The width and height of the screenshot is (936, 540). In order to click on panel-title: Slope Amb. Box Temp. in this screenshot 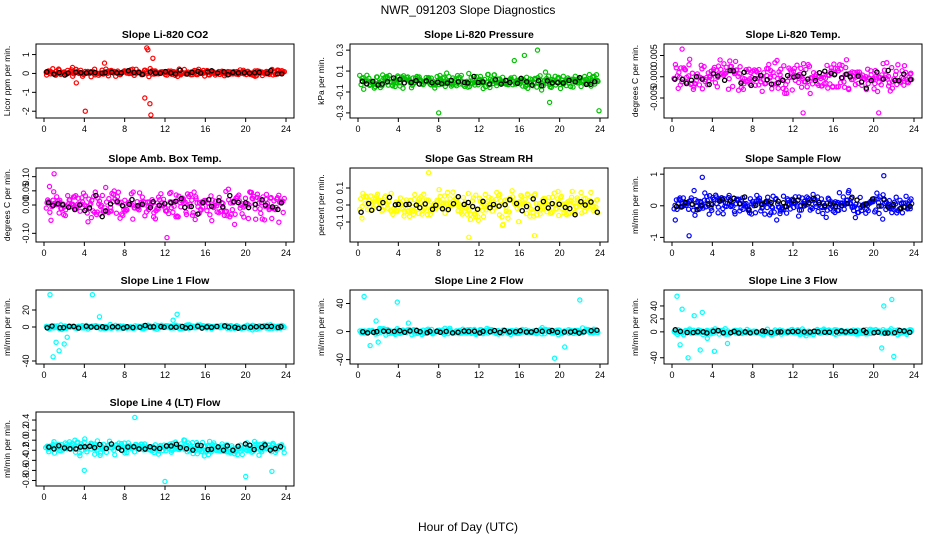, I will do `click(164, 159)`.